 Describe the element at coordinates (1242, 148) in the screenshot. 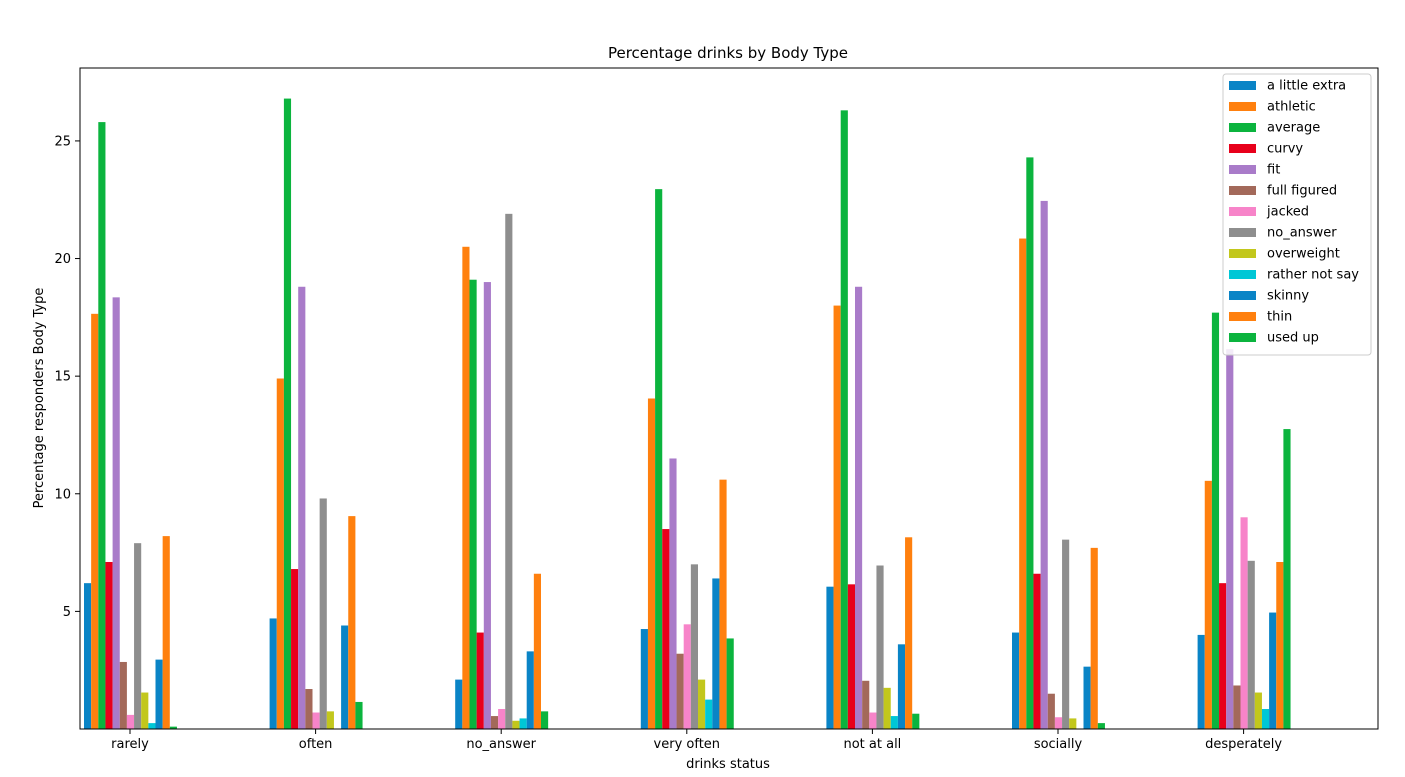

I see `legend-swatch-curvy` at that location.